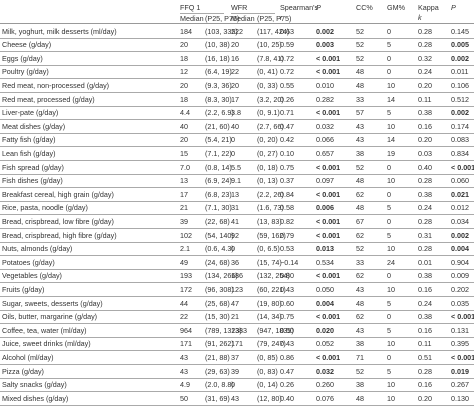  What do you see at coordinates (29, 153) in the screenshot?
I see `food-group: Lean fish (g/day)` at bounding box center [29, 153].